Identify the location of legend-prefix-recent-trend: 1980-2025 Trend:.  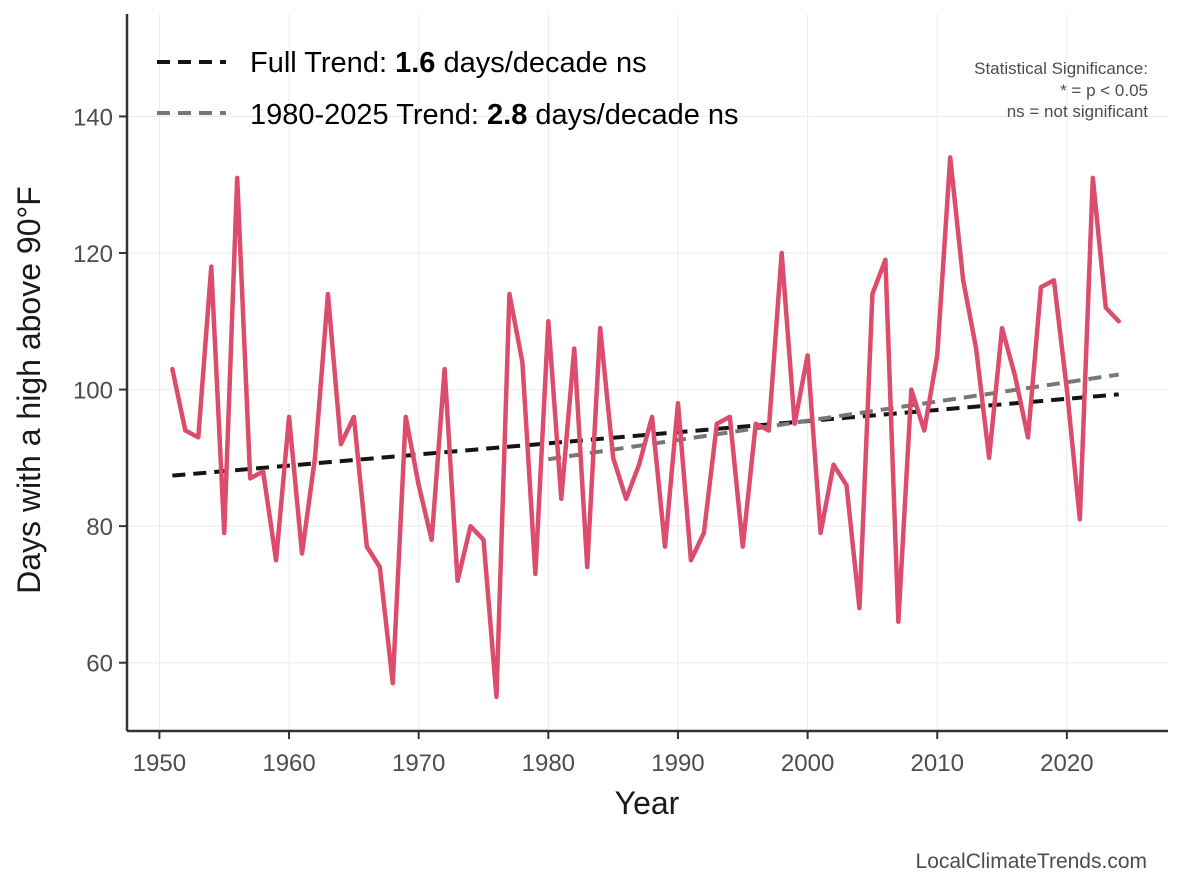
(368, 115).